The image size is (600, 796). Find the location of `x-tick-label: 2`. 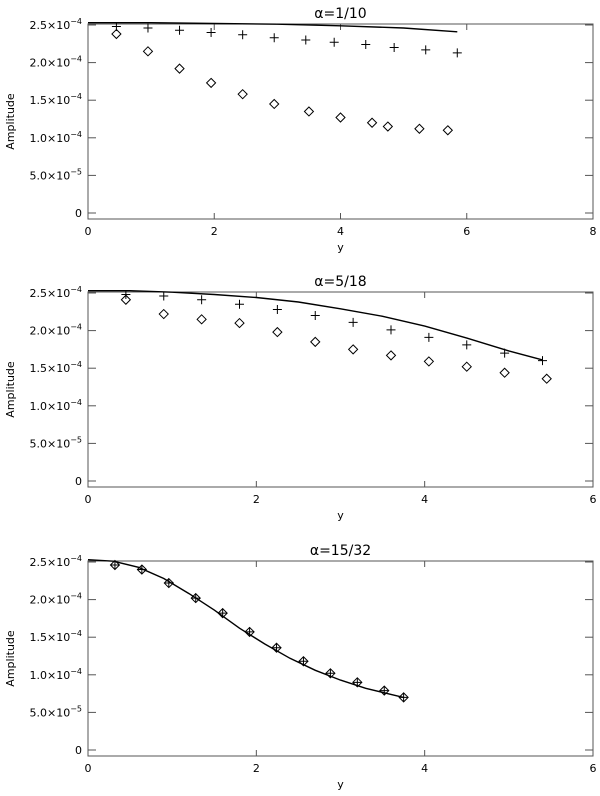

x-tick-label: 2 is located at coordinates (256, 768).